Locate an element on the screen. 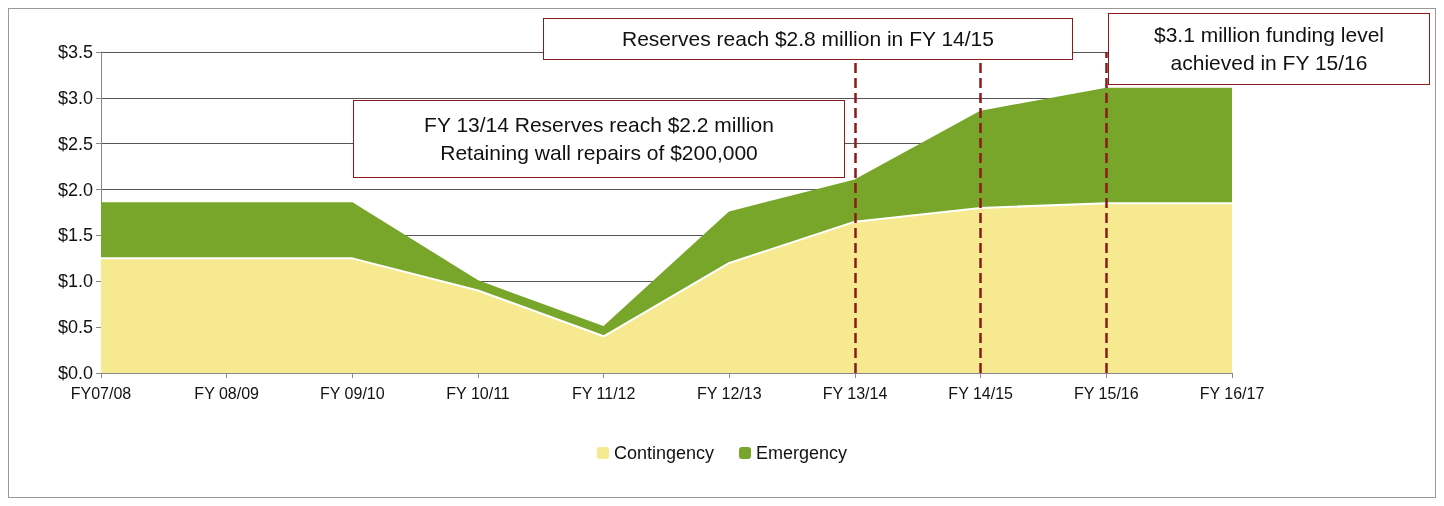 The image size is (1444, 506). y-tick-label: $1.5 is located at coordinates (75, 235).